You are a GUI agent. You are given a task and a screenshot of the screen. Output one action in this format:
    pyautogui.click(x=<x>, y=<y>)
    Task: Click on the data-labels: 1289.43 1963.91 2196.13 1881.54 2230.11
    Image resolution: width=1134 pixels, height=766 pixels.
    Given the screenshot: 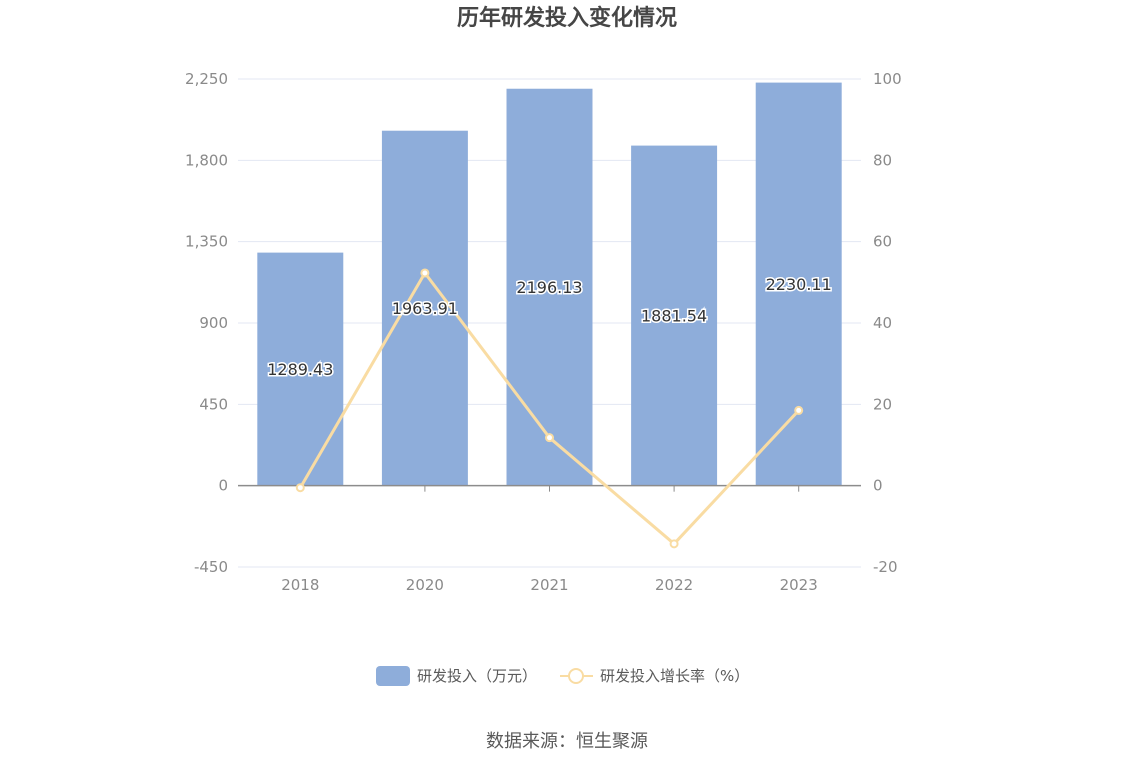 What is the action you would take?
    pyautogui.click(x=550, y=327)
    